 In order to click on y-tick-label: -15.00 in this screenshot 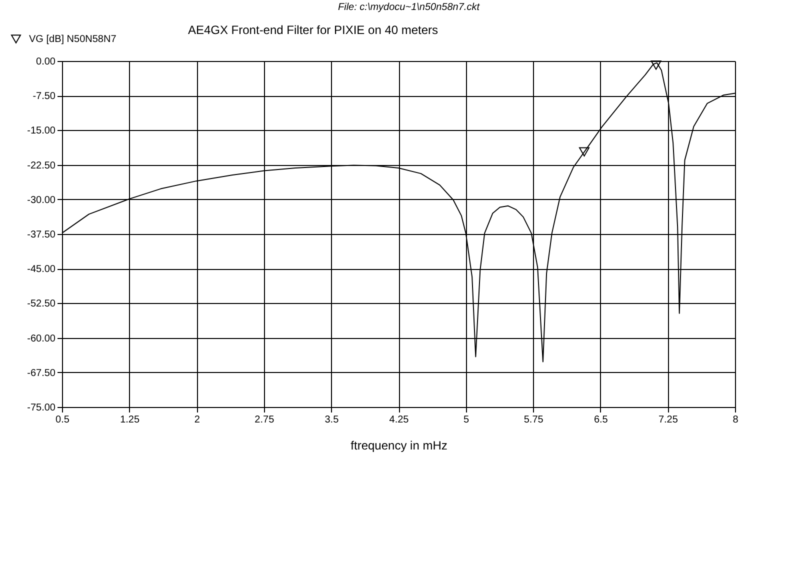, I will do `click(41, 131)`.